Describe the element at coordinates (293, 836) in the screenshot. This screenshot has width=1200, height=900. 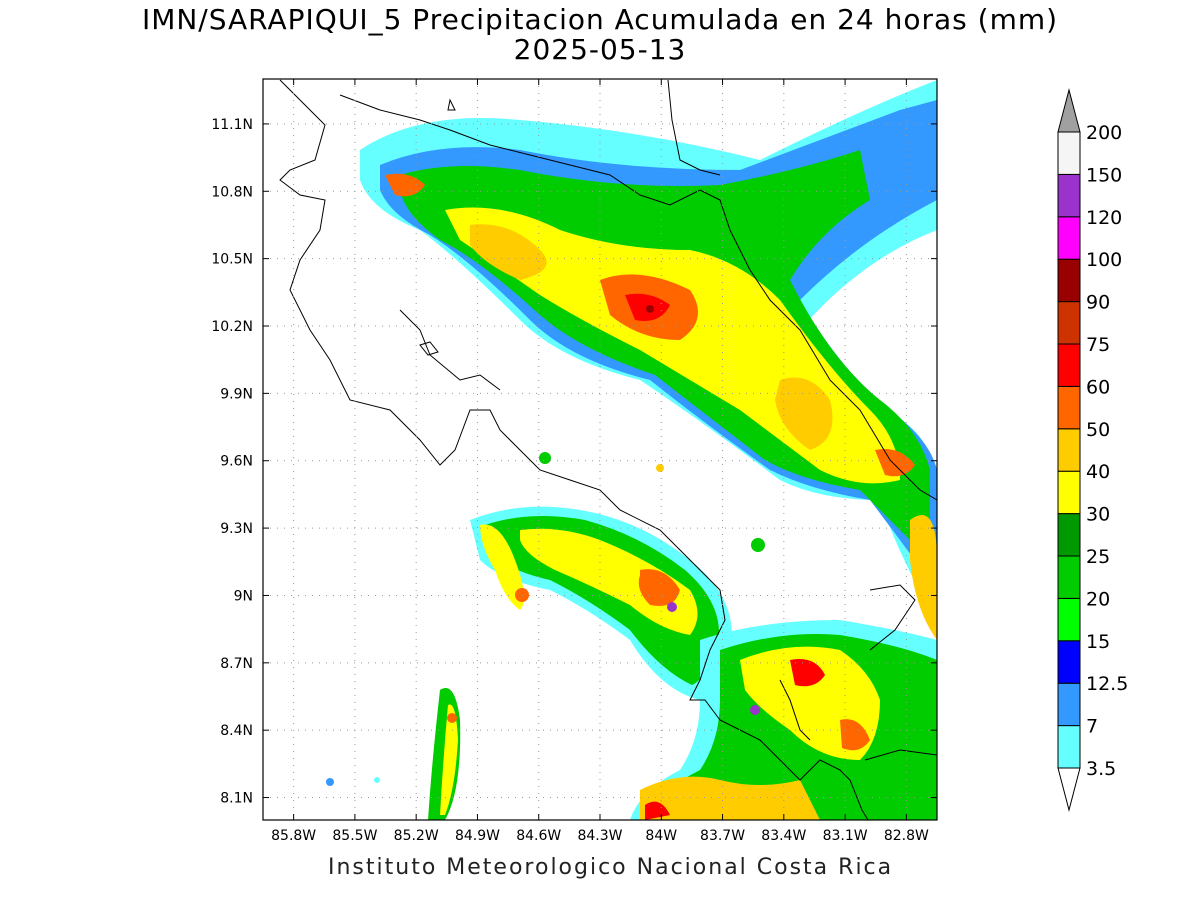
I see `lon-tick-label: 85.8W` at that location.